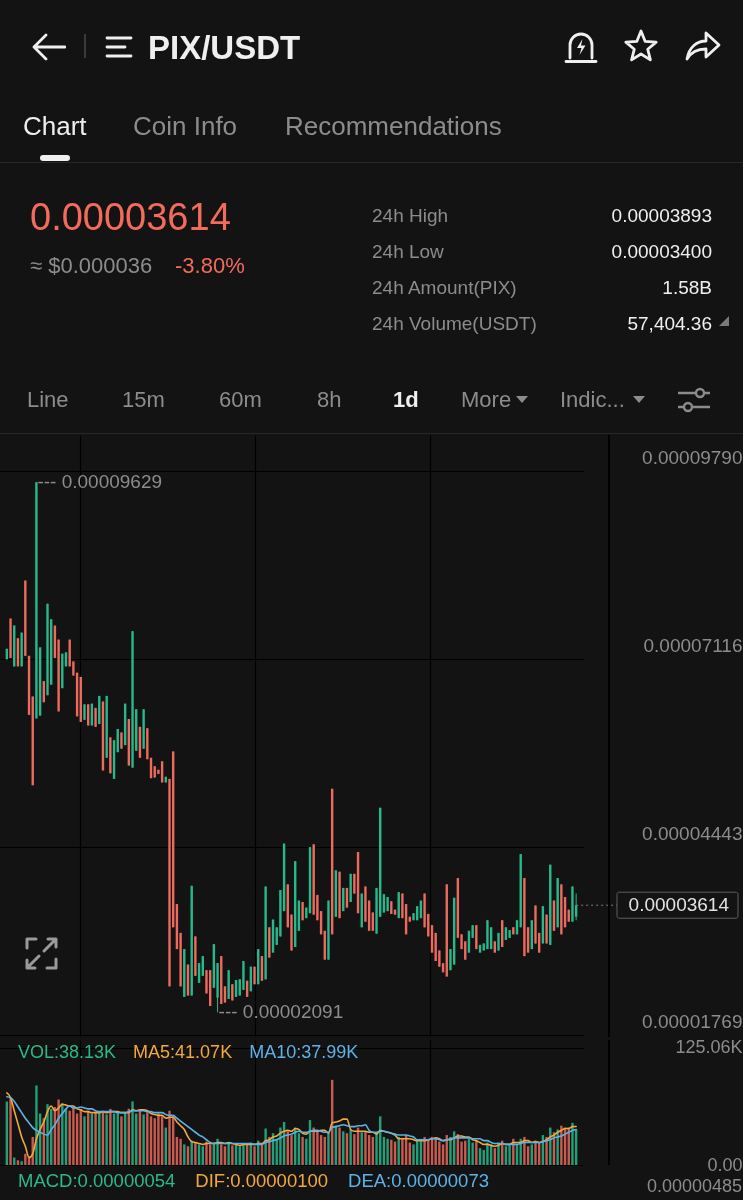  Describe the element at coordinates (130, 217) in the screenshot. I see `text: 0.00003614` at that location.